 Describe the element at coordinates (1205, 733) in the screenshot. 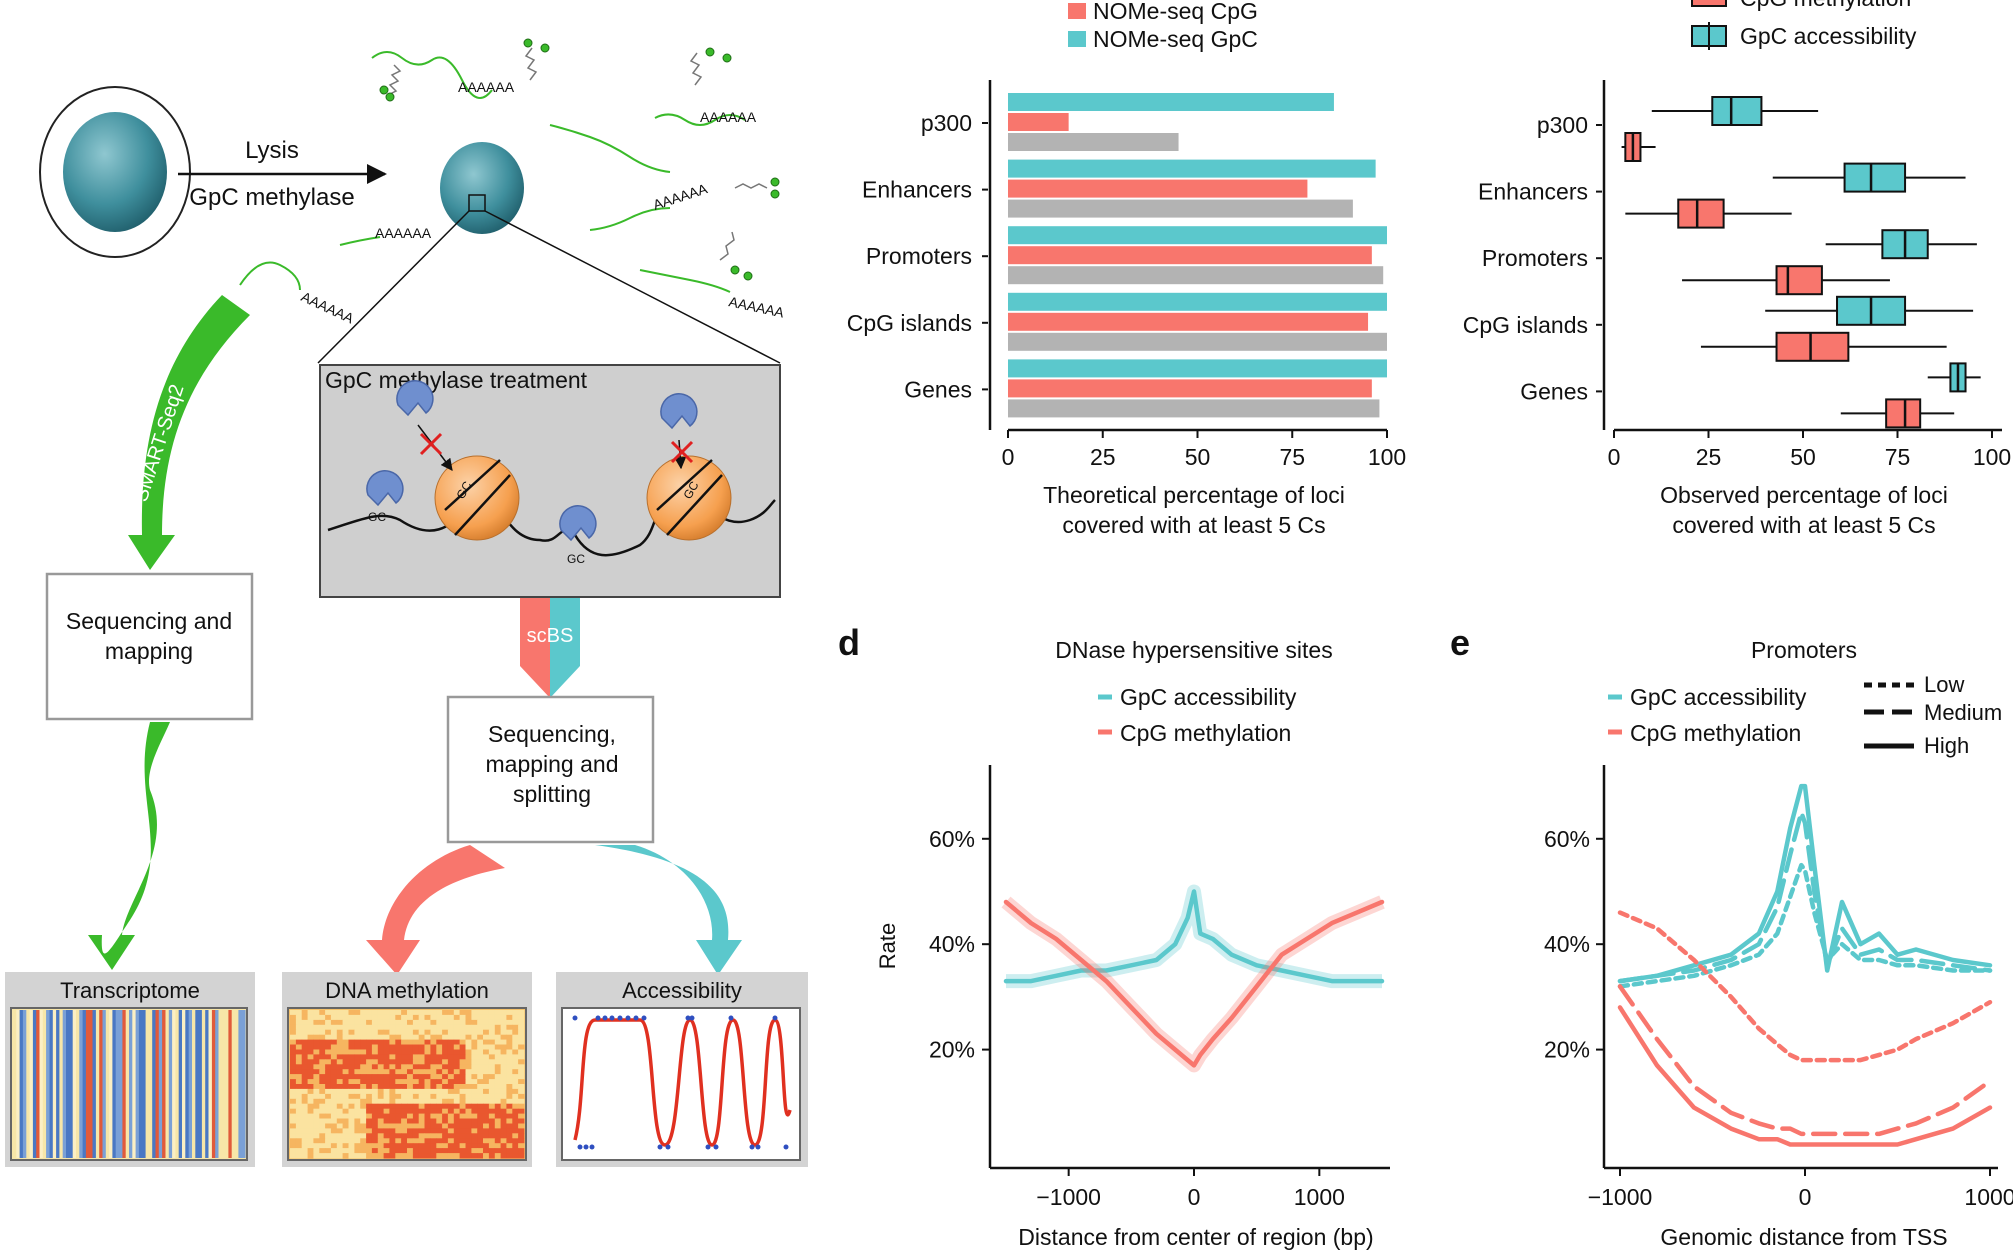

I see `legend-label-cpg: CpG methylation` at that location.